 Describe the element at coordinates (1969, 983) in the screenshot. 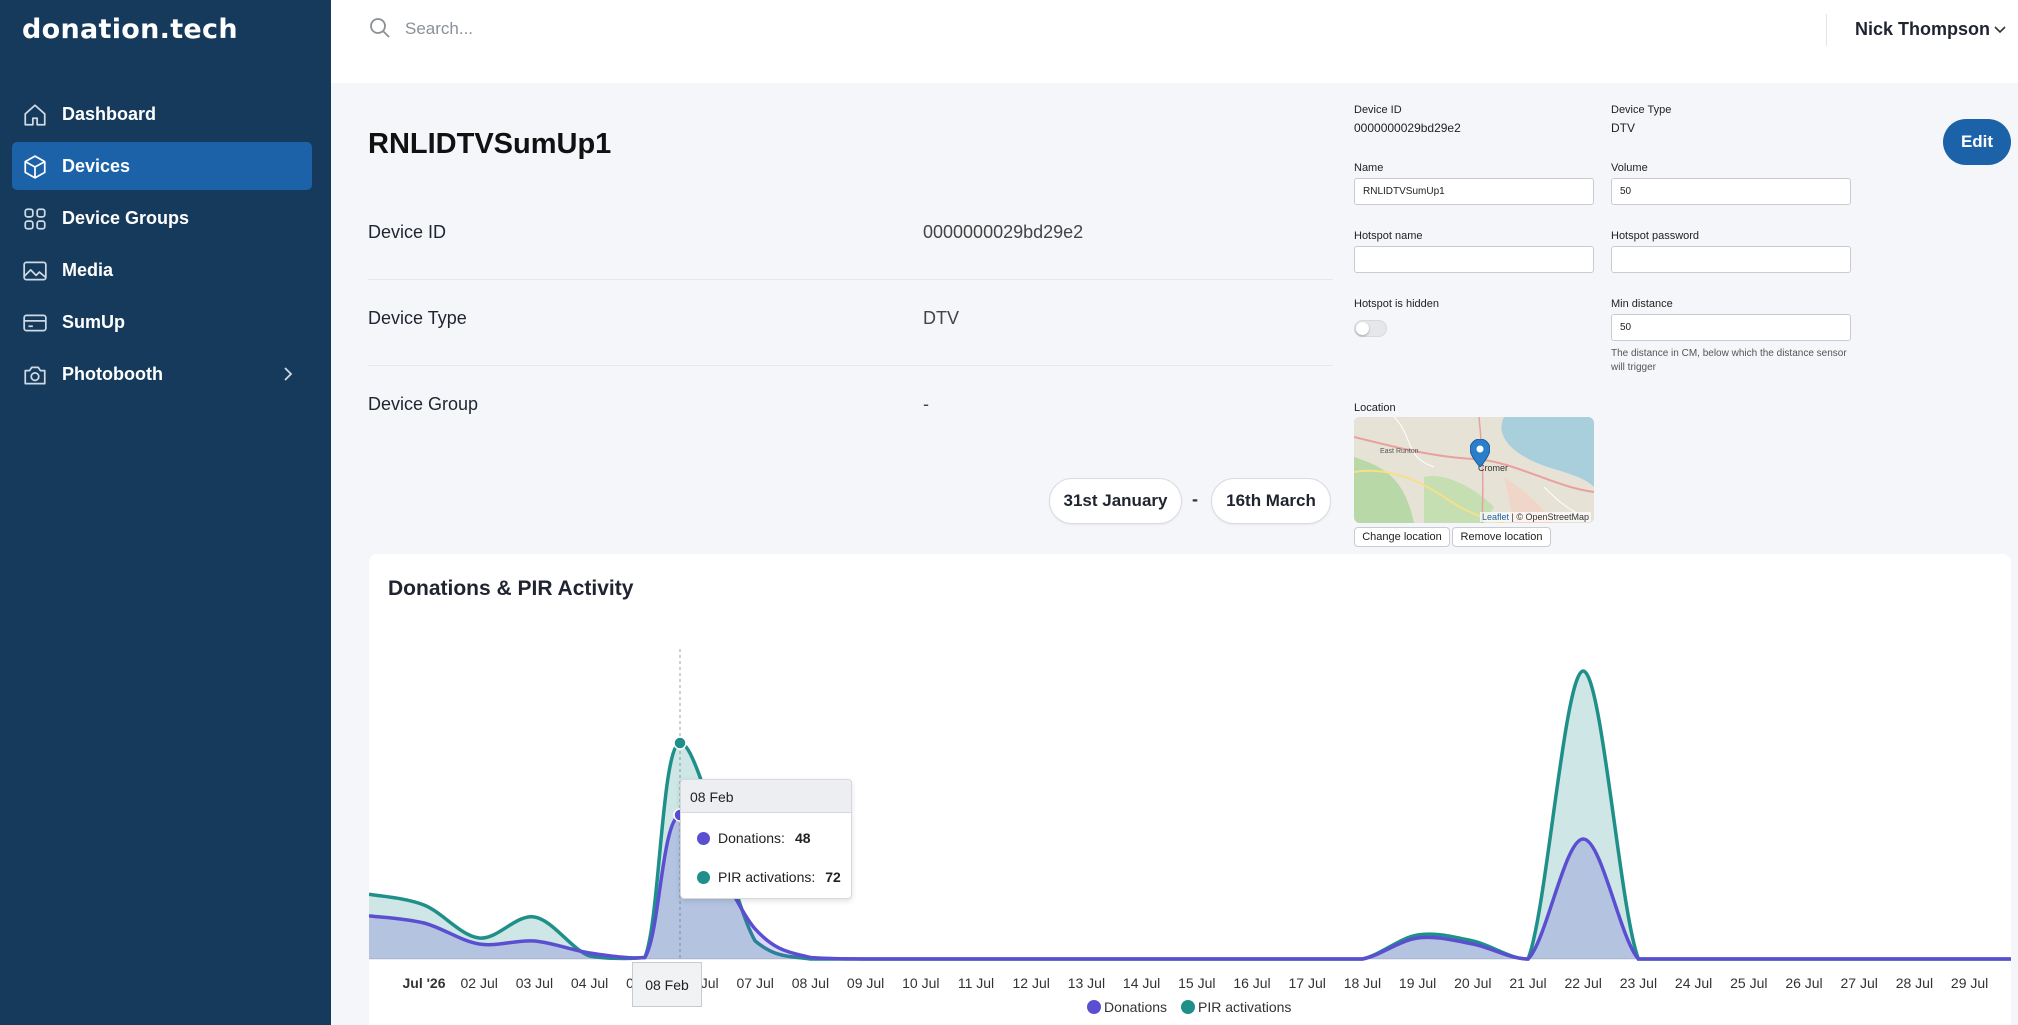

I see `x-tick-label: 29 Jul` at that location.